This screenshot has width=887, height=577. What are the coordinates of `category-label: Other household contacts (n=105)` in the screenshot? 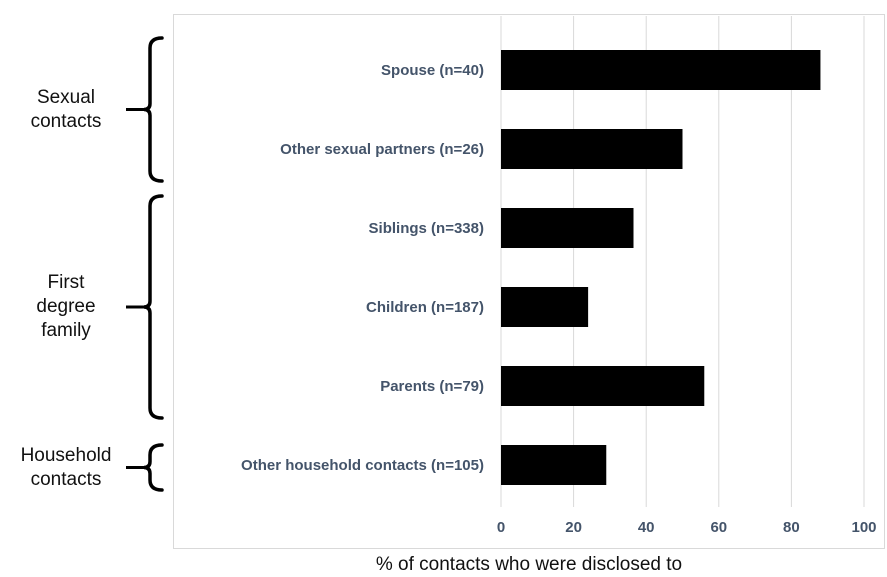 It's located at (362, 465).